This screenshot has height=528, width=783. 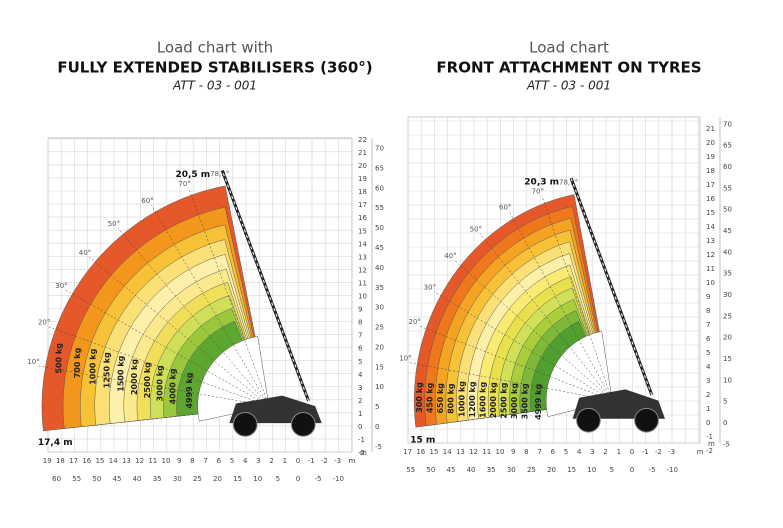 I want to click on x-tick-label-ft: 50, so click(x=96, y=479).